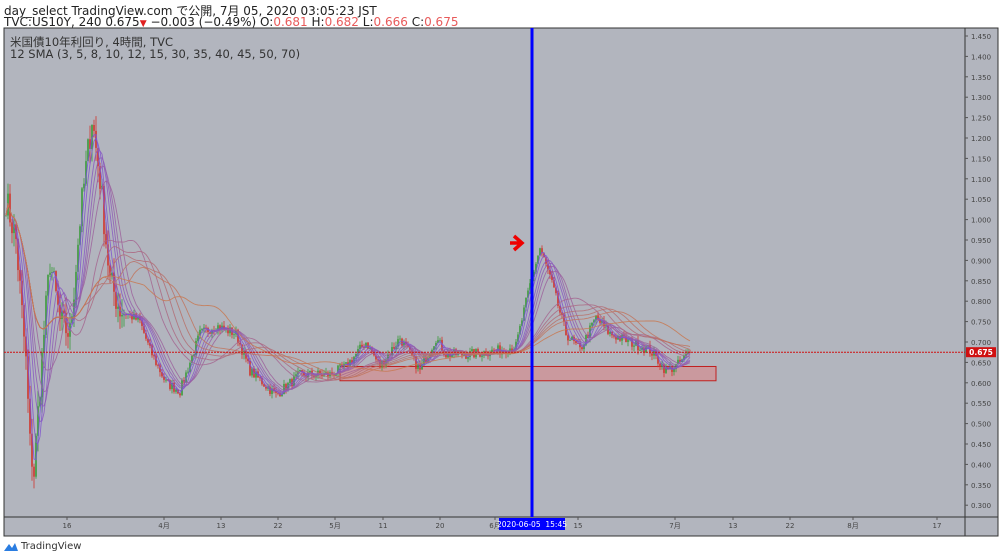  I want to click on y-tick-label: 1.250, so click(981, 119).